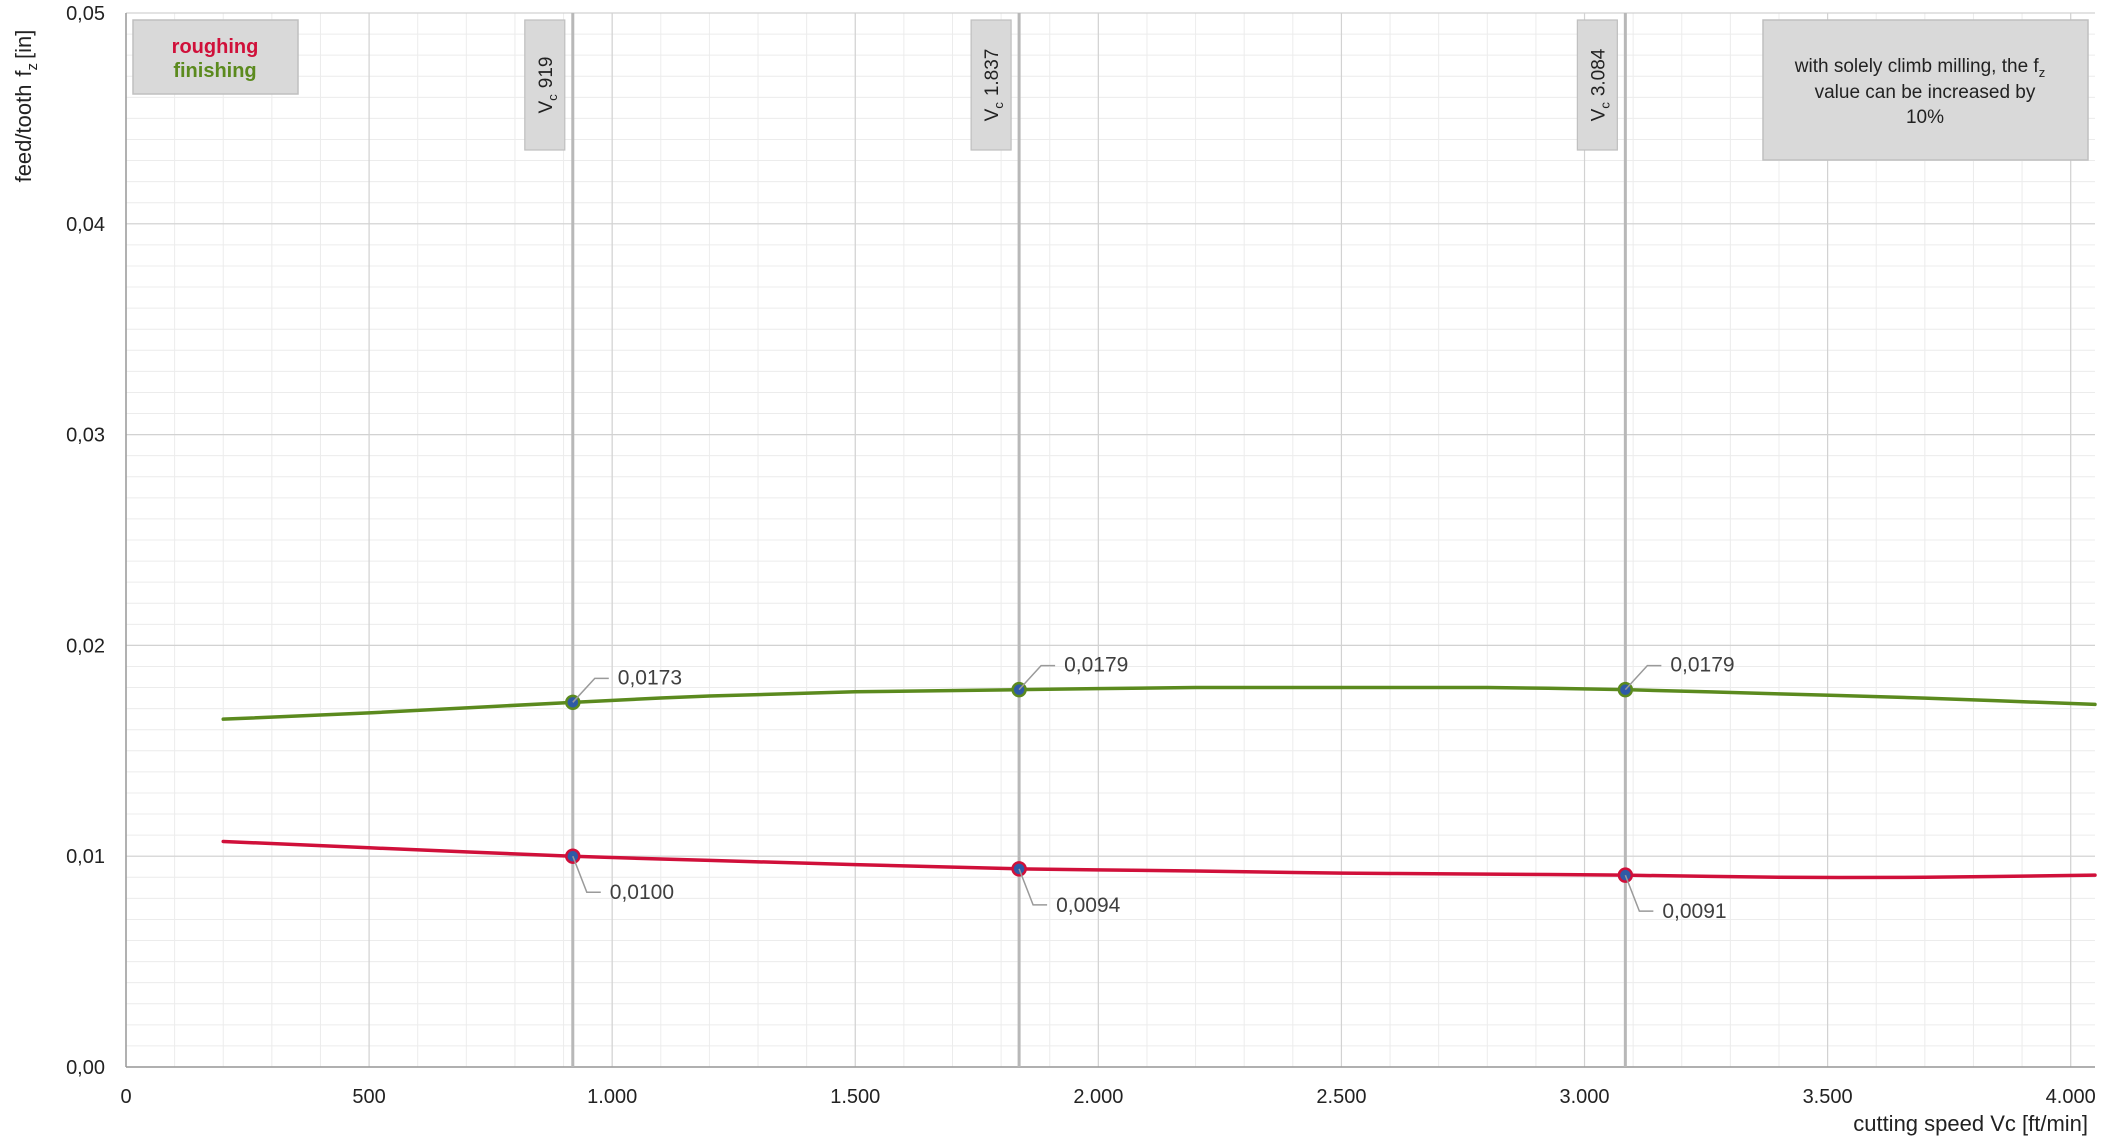 This screenshot has height=1139, width=2108. Describe the element at coordinates (1970, 1123) in the screenshot. I see `x-axis-title: cutting speed Vc [ft/min]` at that location.